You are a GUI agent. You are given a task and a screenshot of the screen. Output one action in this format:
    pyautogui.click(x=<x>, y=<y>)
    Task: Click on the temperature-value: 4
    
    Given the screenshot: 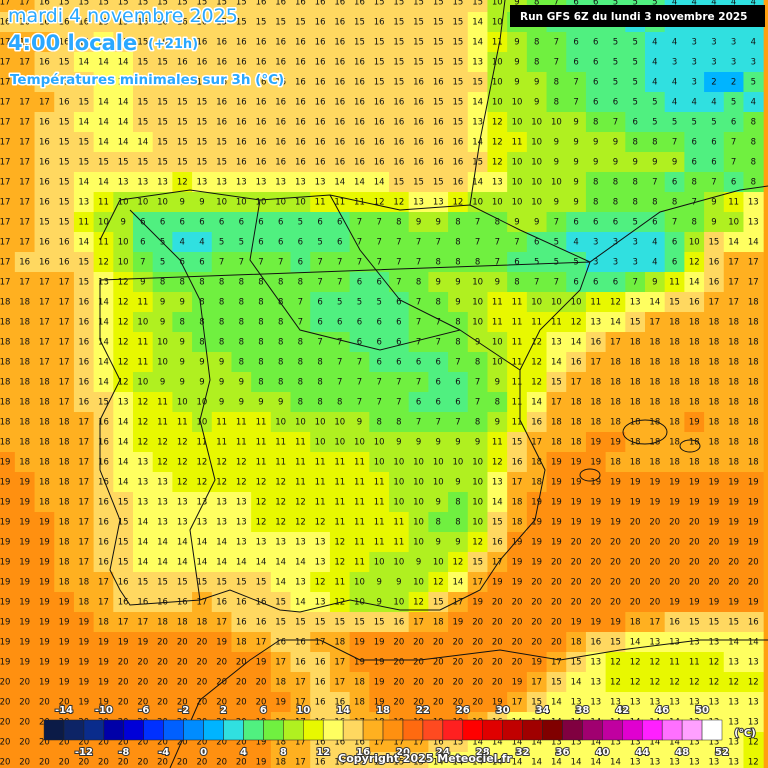 What is the action you would take?
    pyautogui.click(x=674, y=83)
    